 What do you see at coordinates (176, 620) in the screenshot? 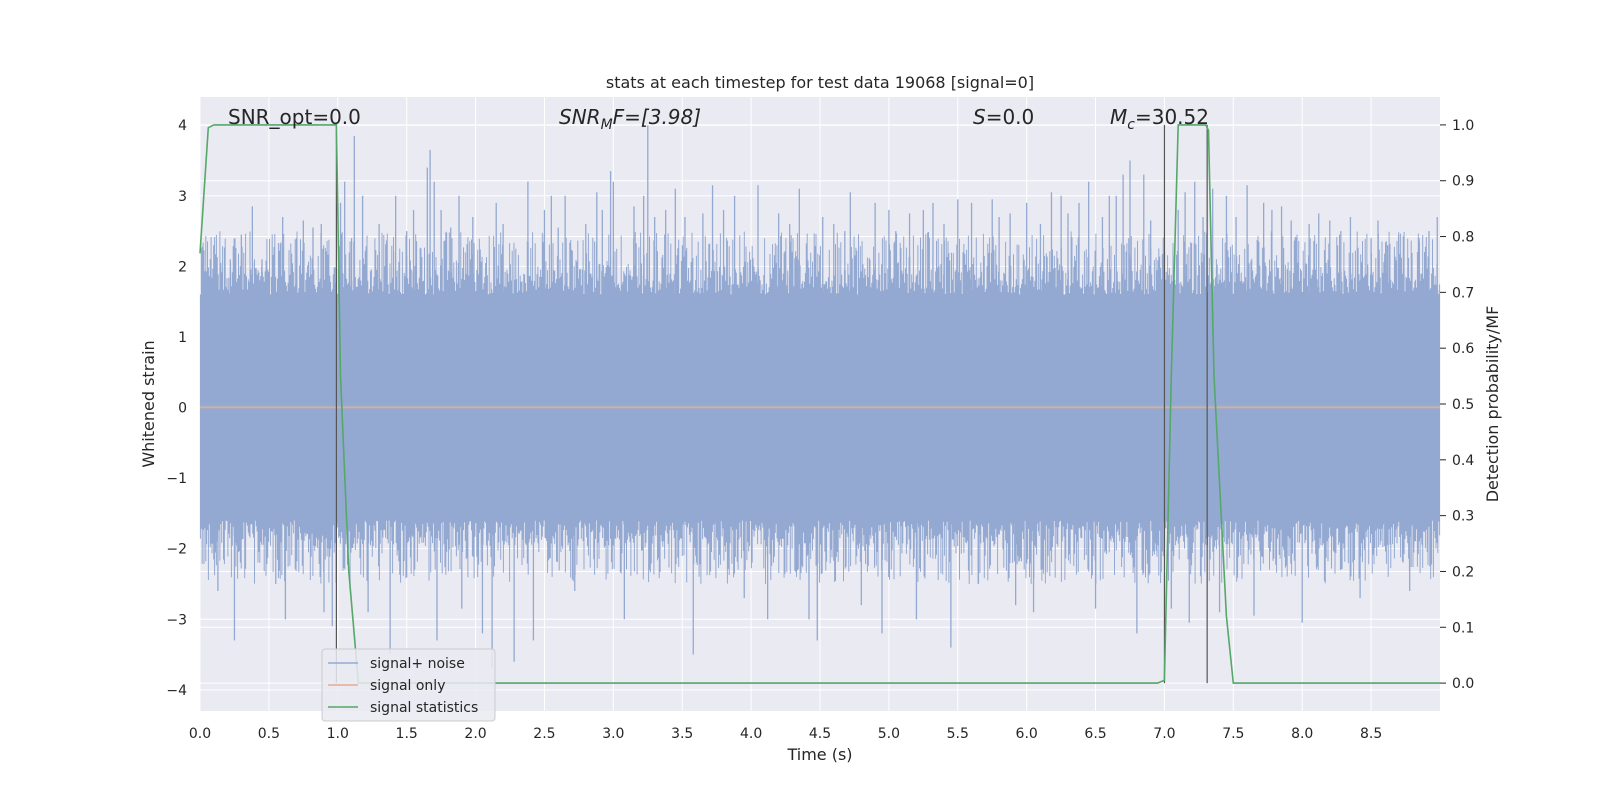
I see `y-tick-label: −3` at bounding box center [176, 620].